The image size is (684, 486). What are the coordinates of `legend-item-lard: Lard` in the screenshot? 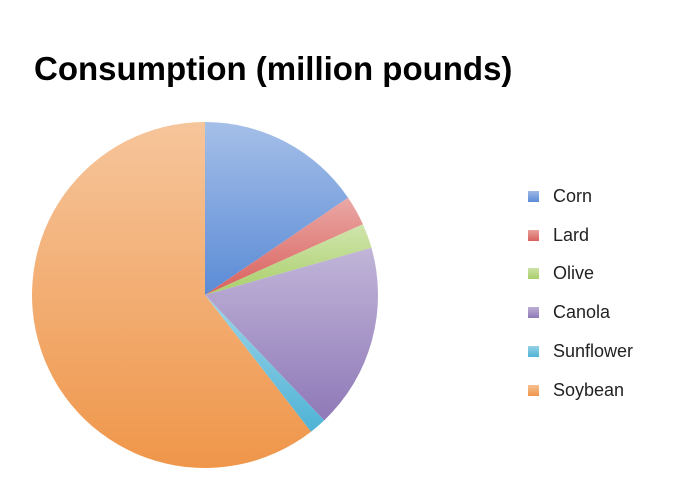 It's located at (558, 235).